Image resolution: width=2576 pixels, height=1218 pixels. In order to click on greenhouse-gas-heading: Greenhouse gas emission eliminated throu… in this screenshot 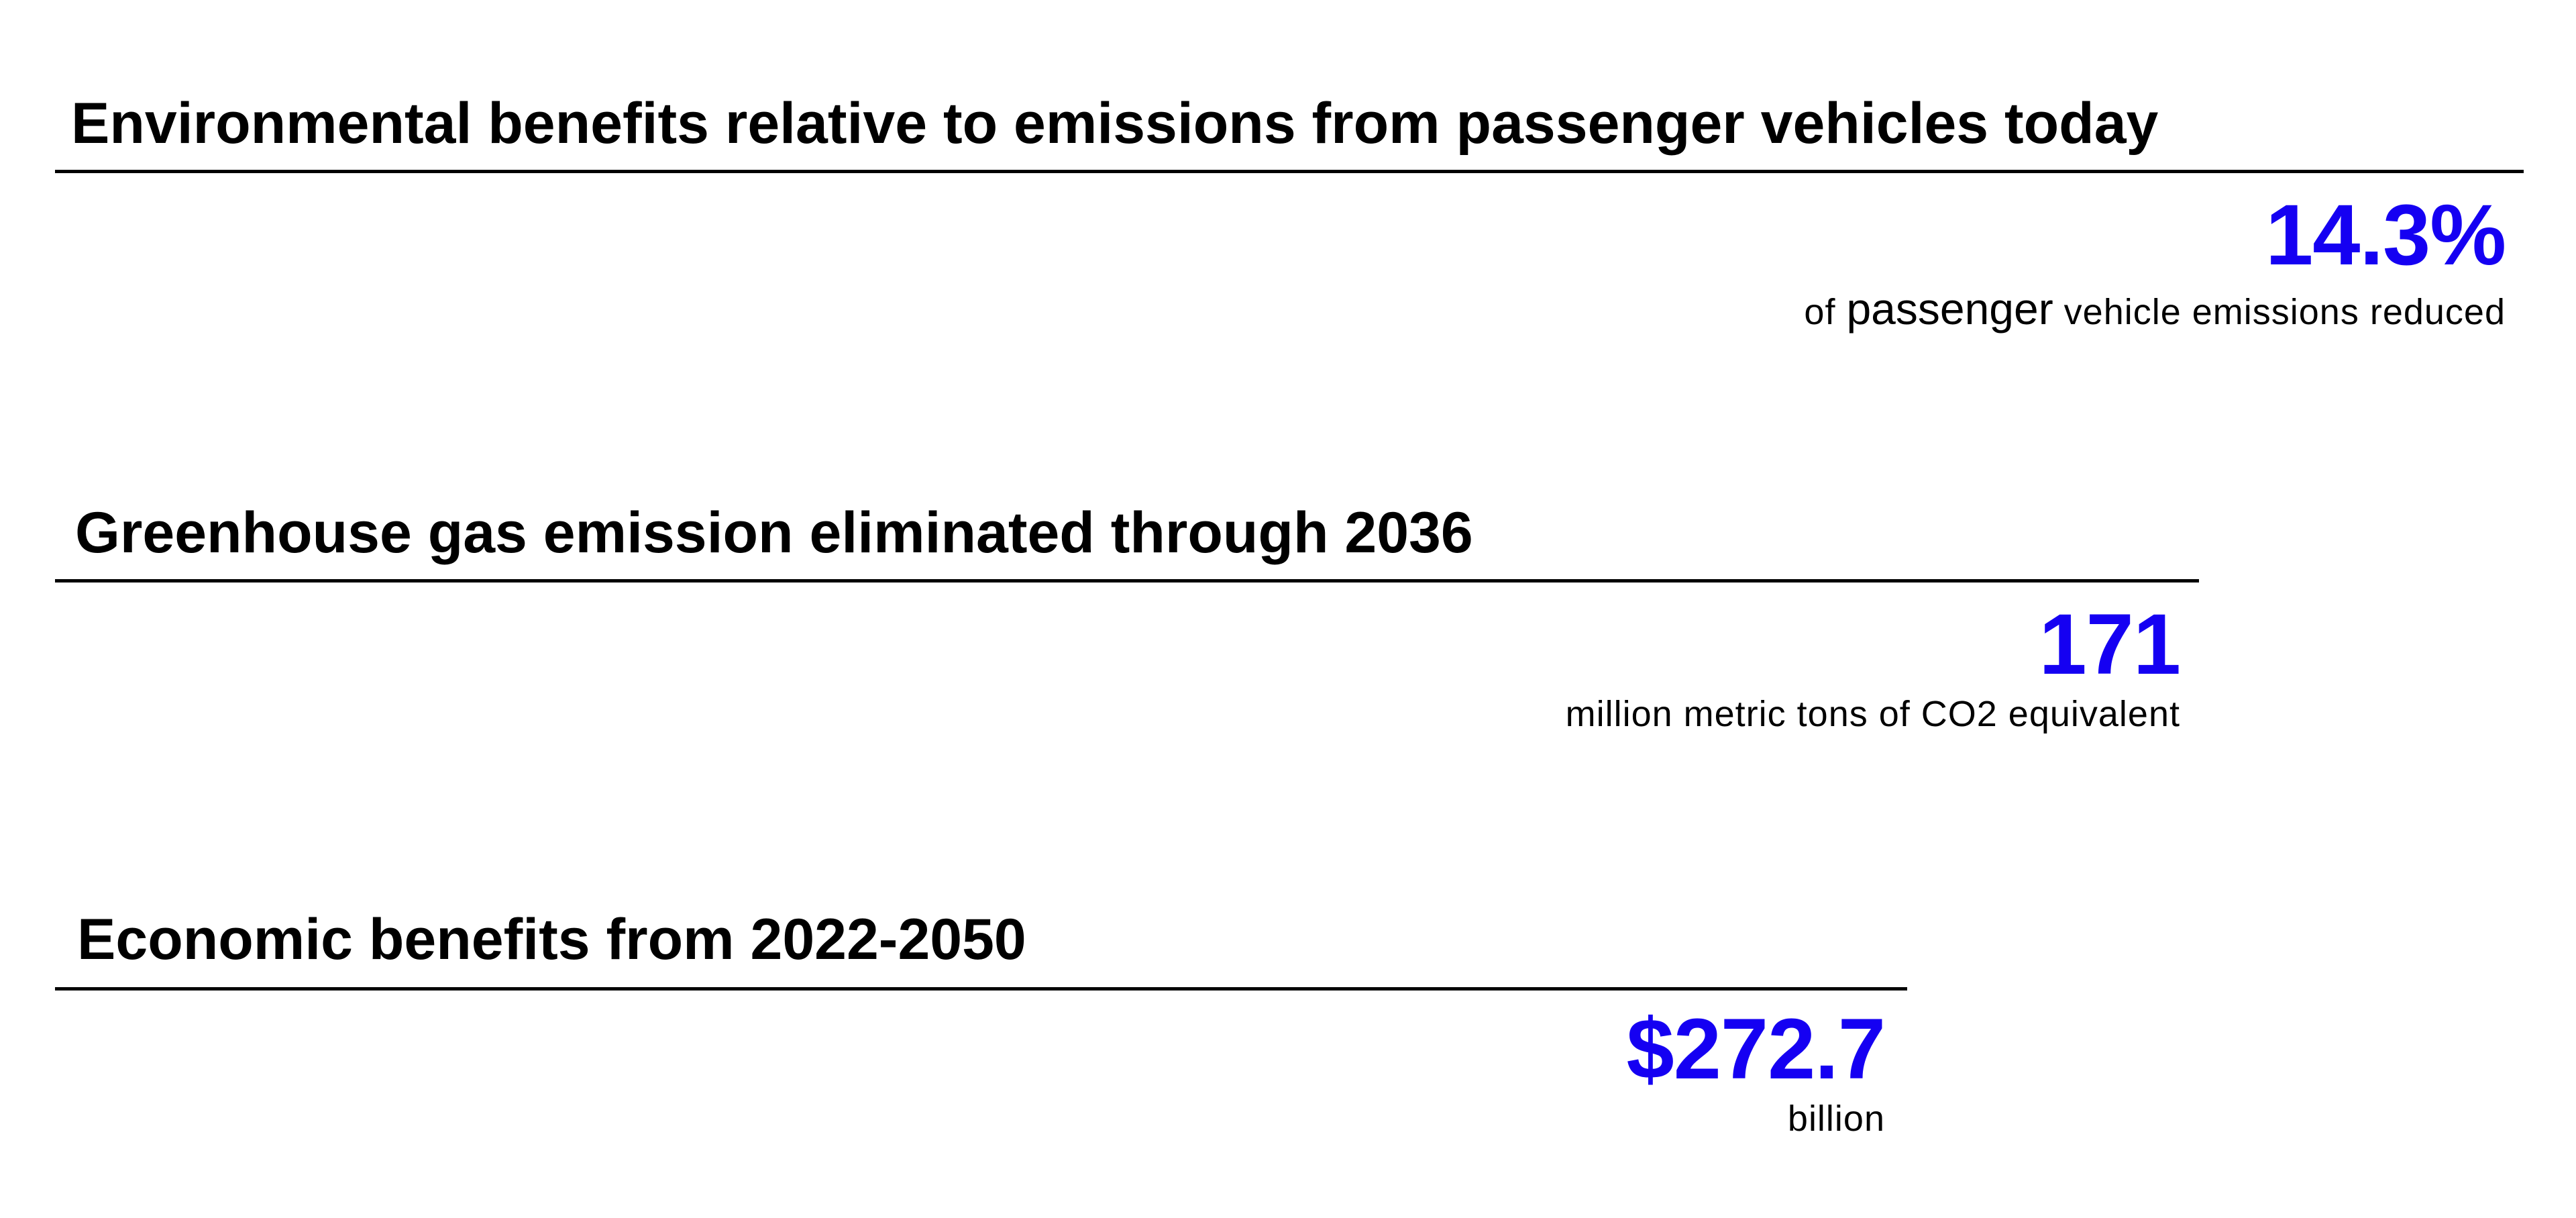, I will do `click(774, 533)`.